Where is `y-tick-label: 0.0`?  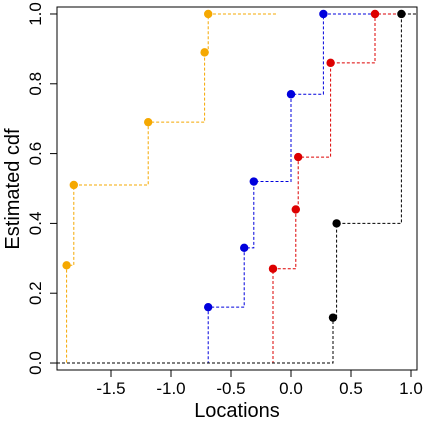
y-tick-label: 0.0 is located at coordinates (35, 363).